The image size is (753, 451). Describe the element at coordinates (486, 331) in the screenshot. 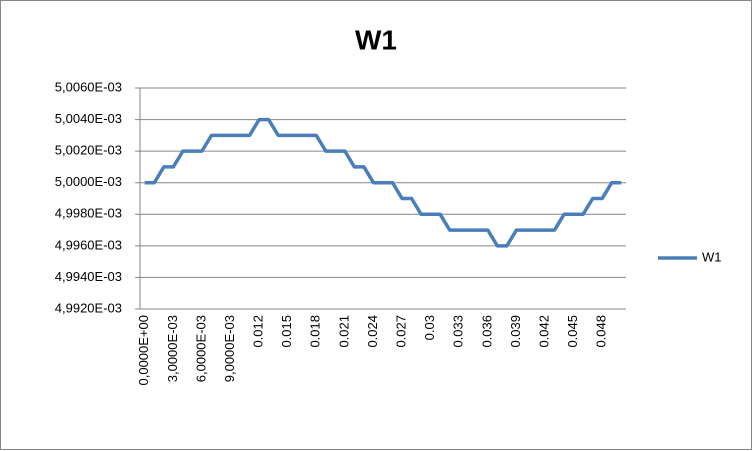

I see `x-tick-label: 0.036` at that location.